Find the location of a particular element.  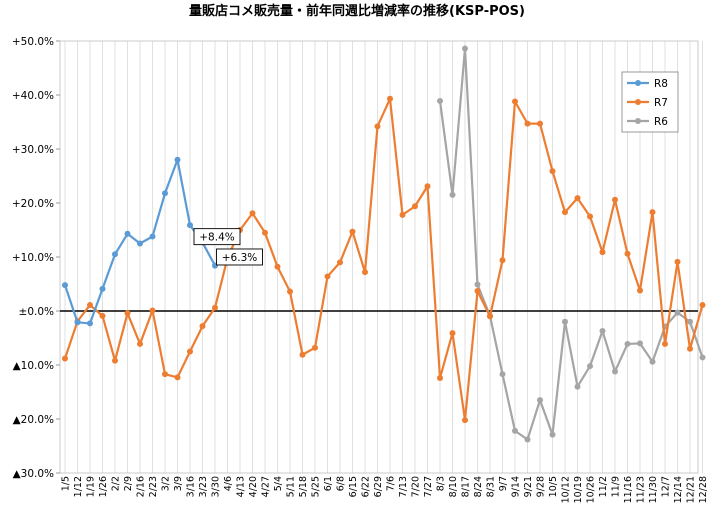

x-tick-label: 8/31 is located at coordinates (491, 486).